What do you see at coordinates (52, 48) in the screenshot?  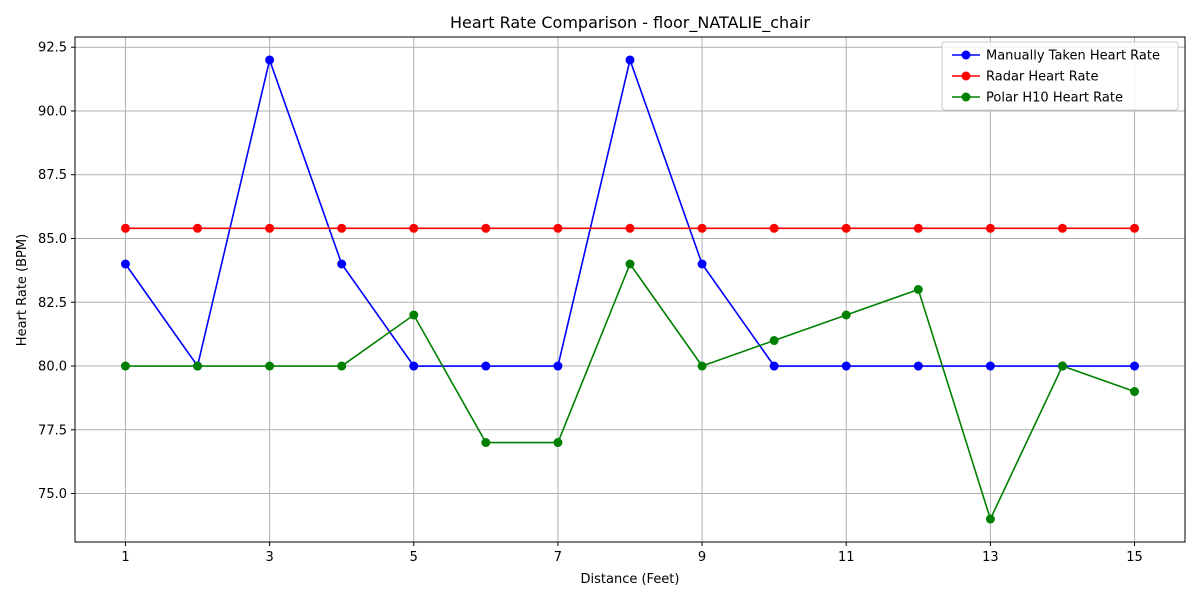 I see `y-tick-label: 92.5` at bounding box center [52, 48].